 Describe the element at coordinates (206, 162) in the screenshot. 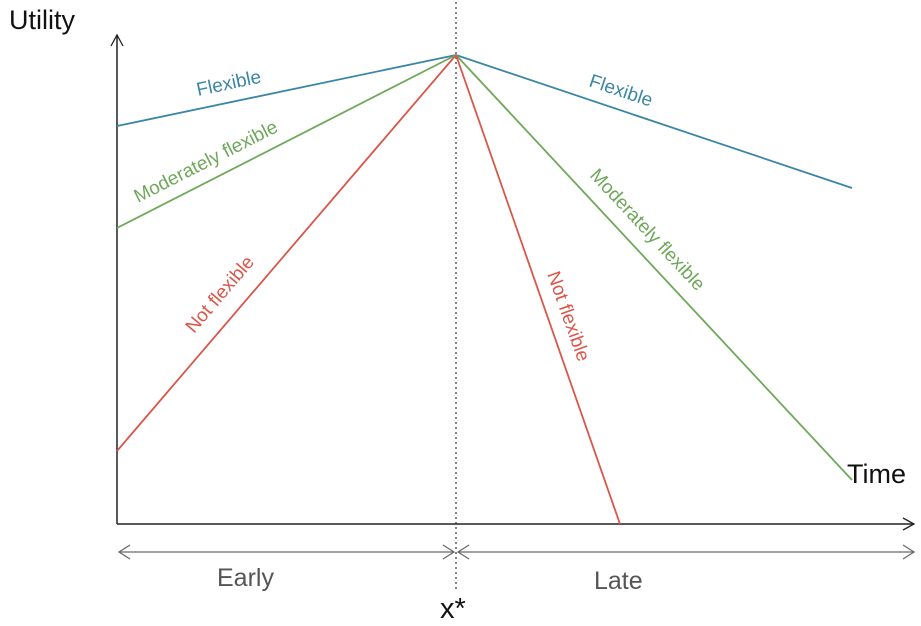

I see `moderate-early-label: Moderately flexible` at that location.